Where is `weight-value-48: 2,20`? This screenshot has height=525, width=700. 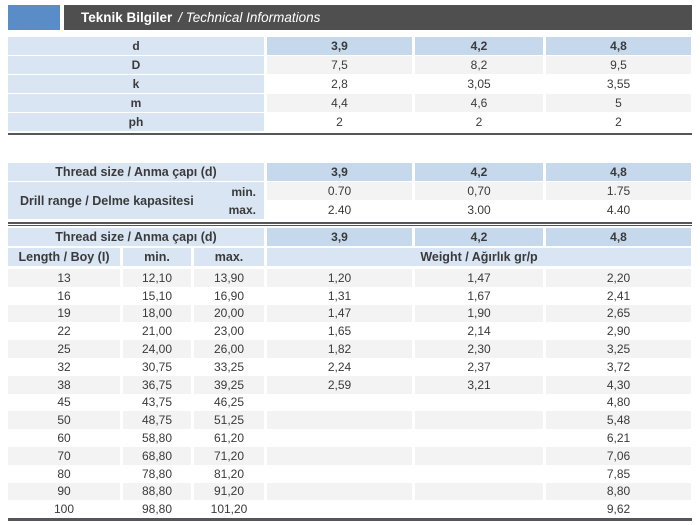
weight-value-48: 2,20 is located at coordinates (618, 278).